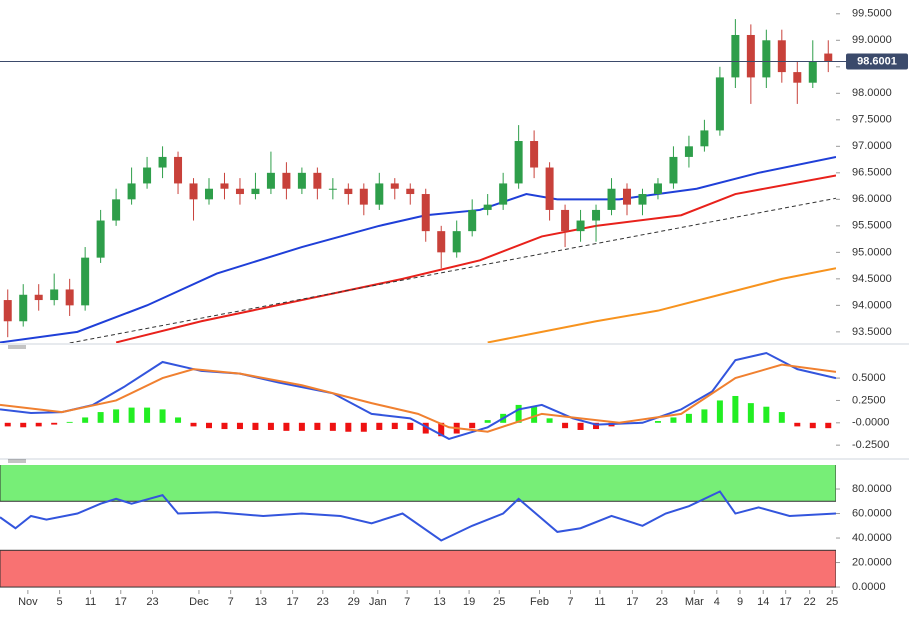 This screenshot has height=620, width=909. I want to click on y-tick-label: 94.5000, so click(872, 279).